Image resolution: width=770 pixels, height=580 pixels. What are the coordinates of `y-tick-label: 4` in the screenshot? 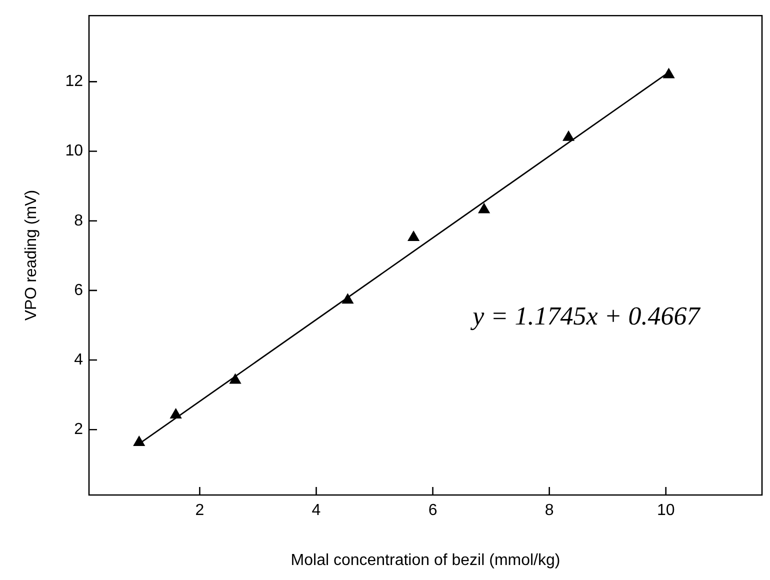 It's located at (79, 359).